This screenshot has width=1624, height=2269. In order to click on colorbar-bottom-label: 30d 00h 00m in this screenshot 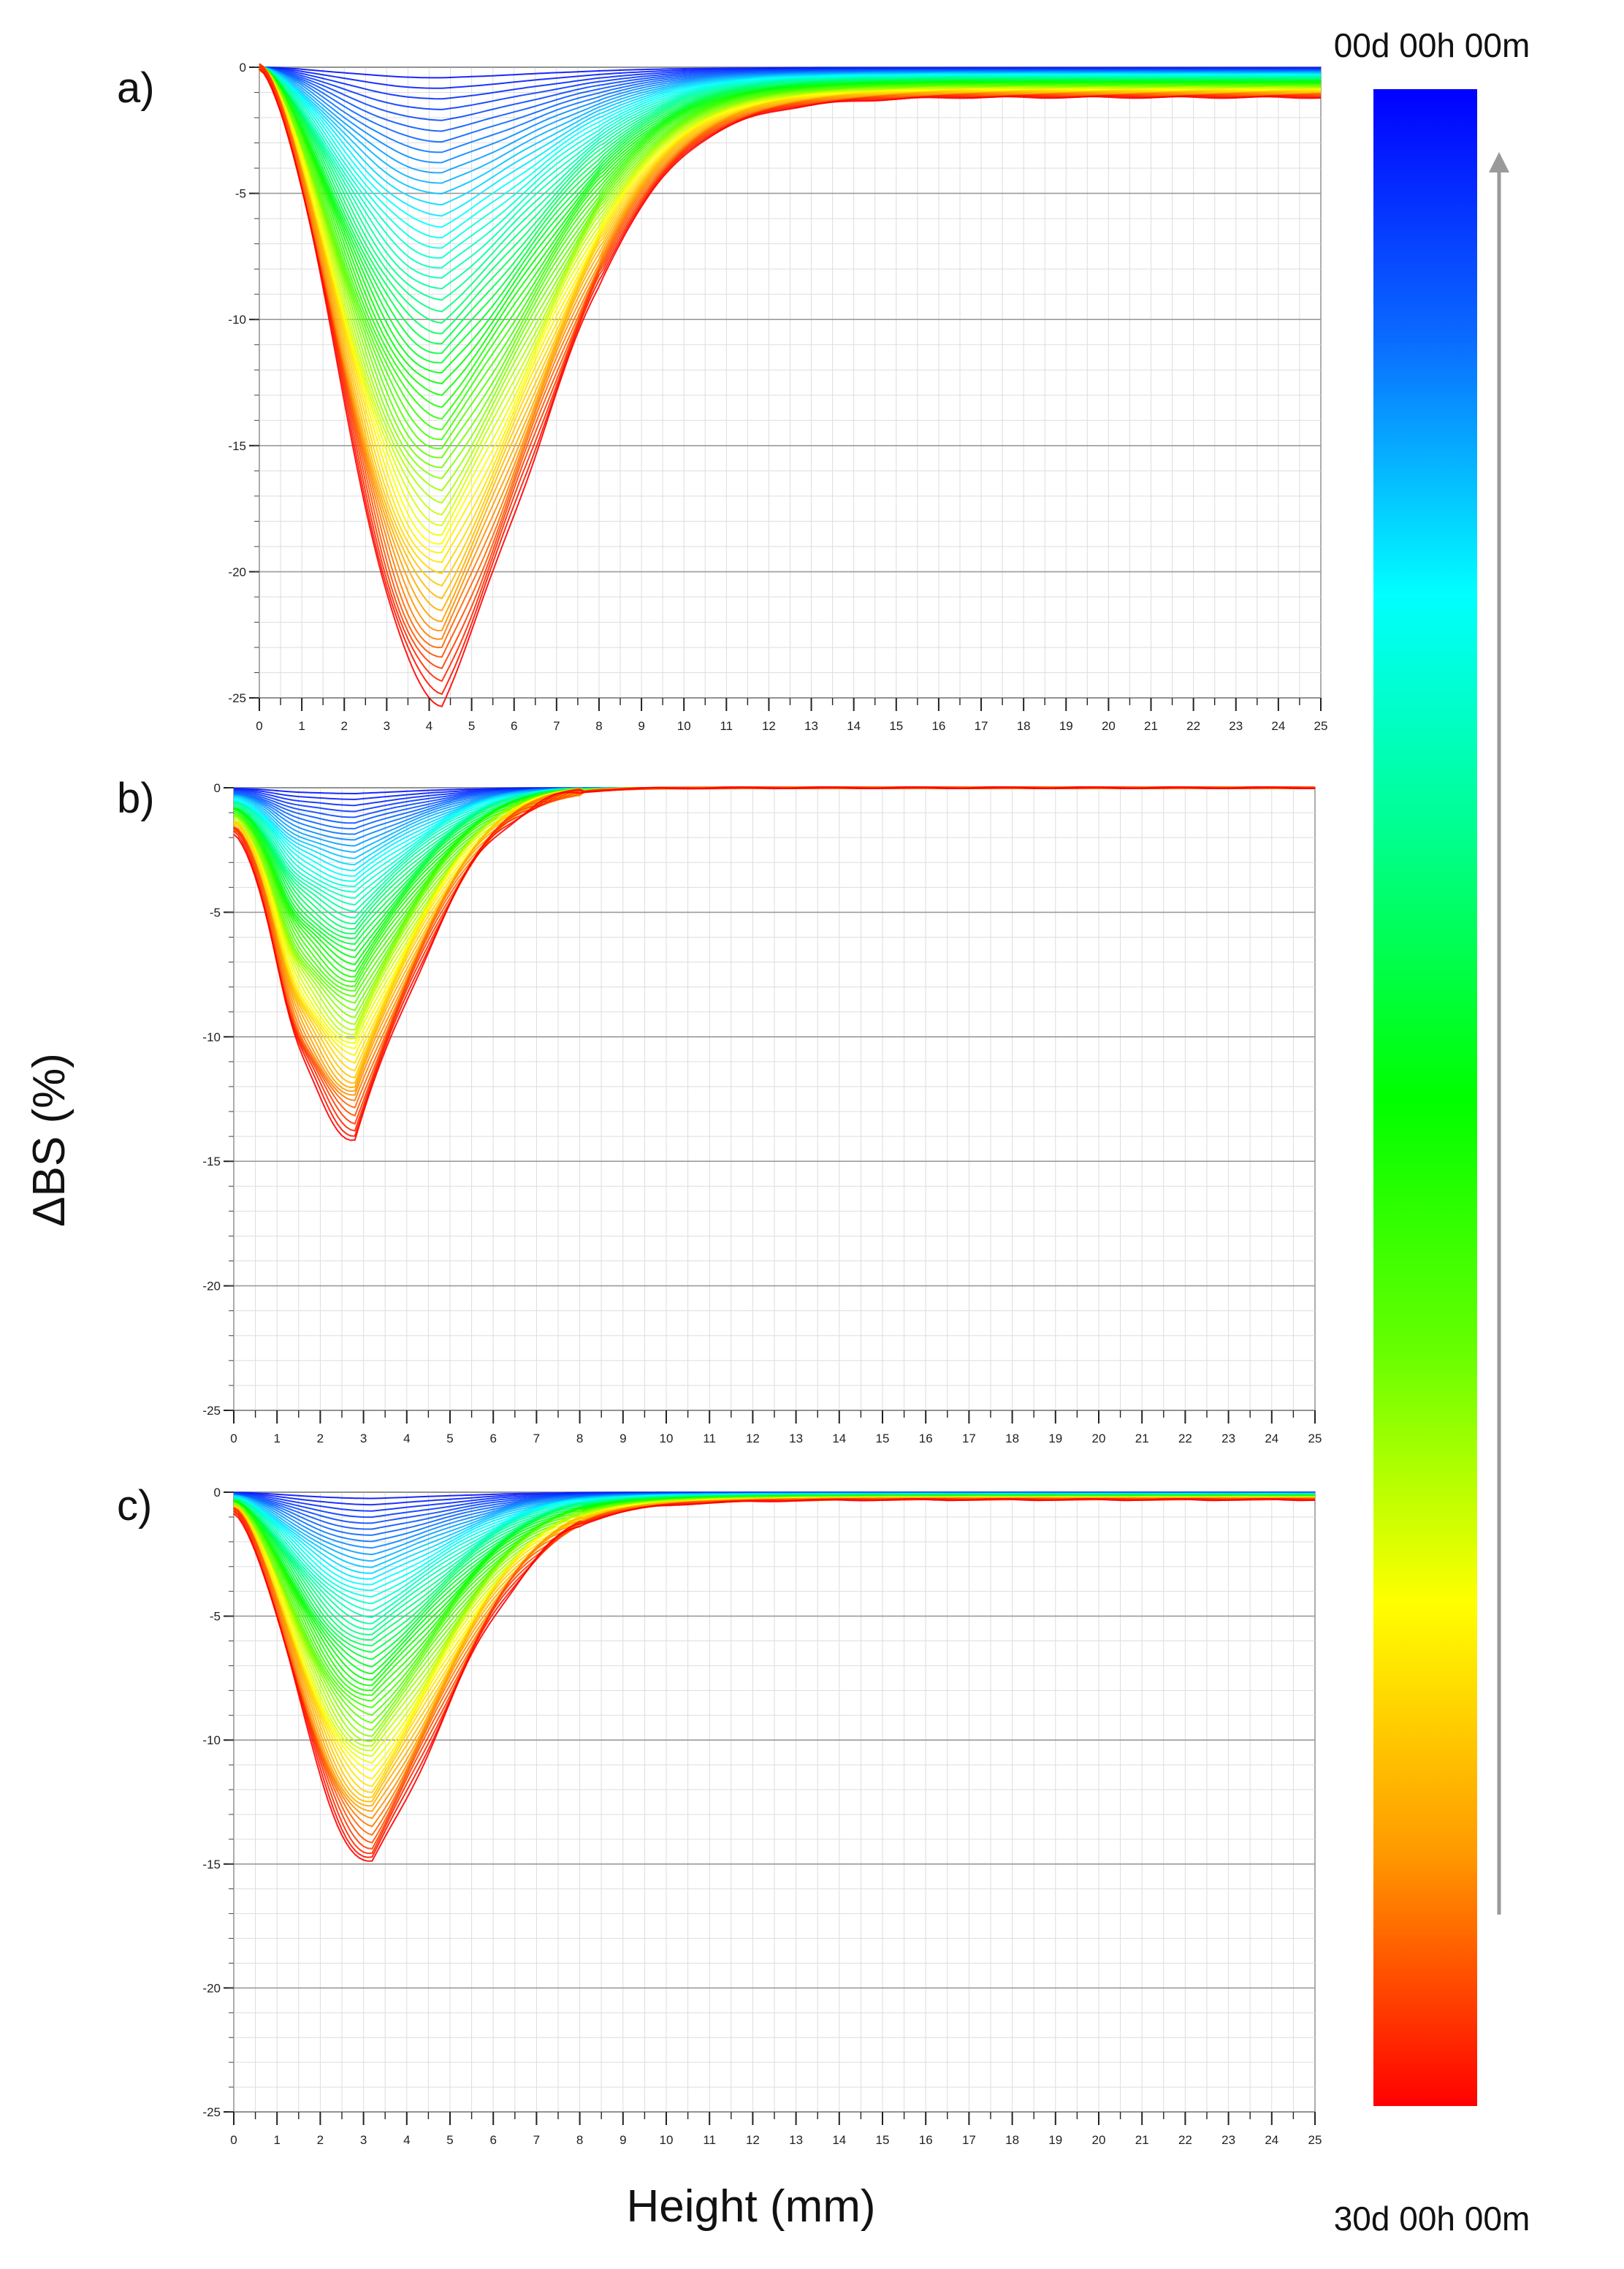, I will do `click(1432, 2219)`.